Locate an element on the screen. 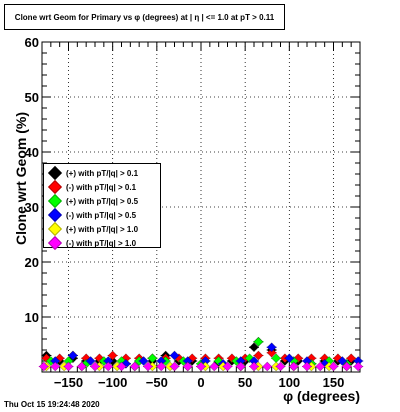 The image size is (400, 412). x-tick-label: 50 is located at coordinates (245, 382).